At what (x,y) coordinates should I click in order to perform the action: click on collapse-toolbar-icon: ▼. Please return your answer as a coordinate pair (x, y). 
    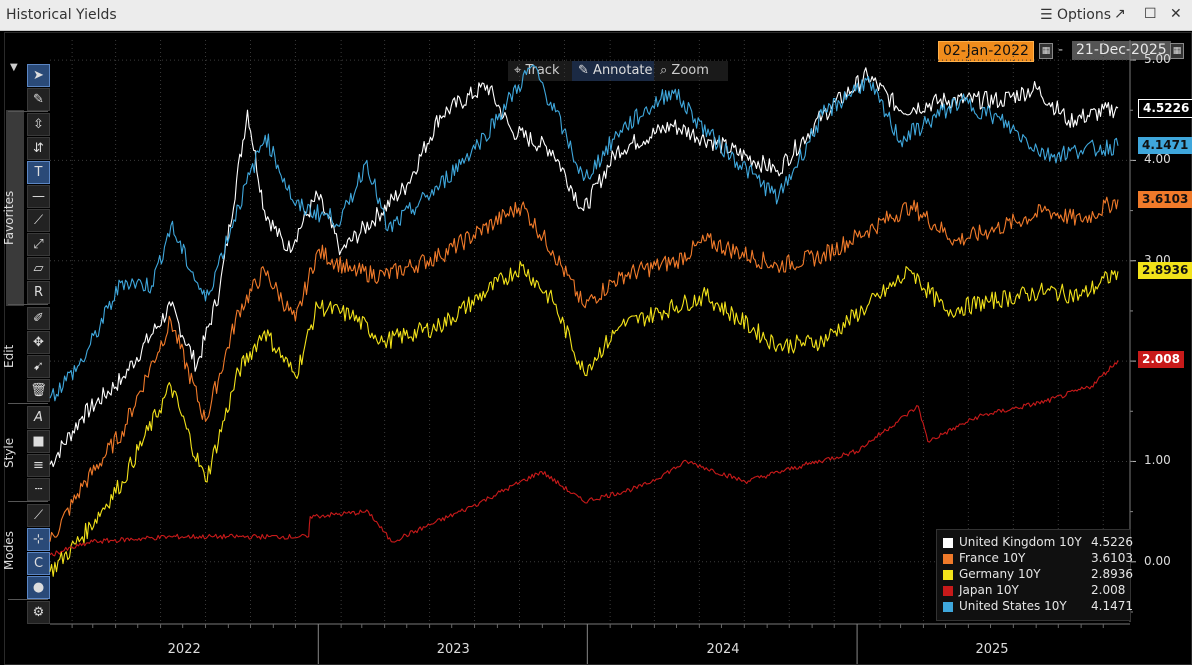
    Looking at the image, I should click on (14, 67).